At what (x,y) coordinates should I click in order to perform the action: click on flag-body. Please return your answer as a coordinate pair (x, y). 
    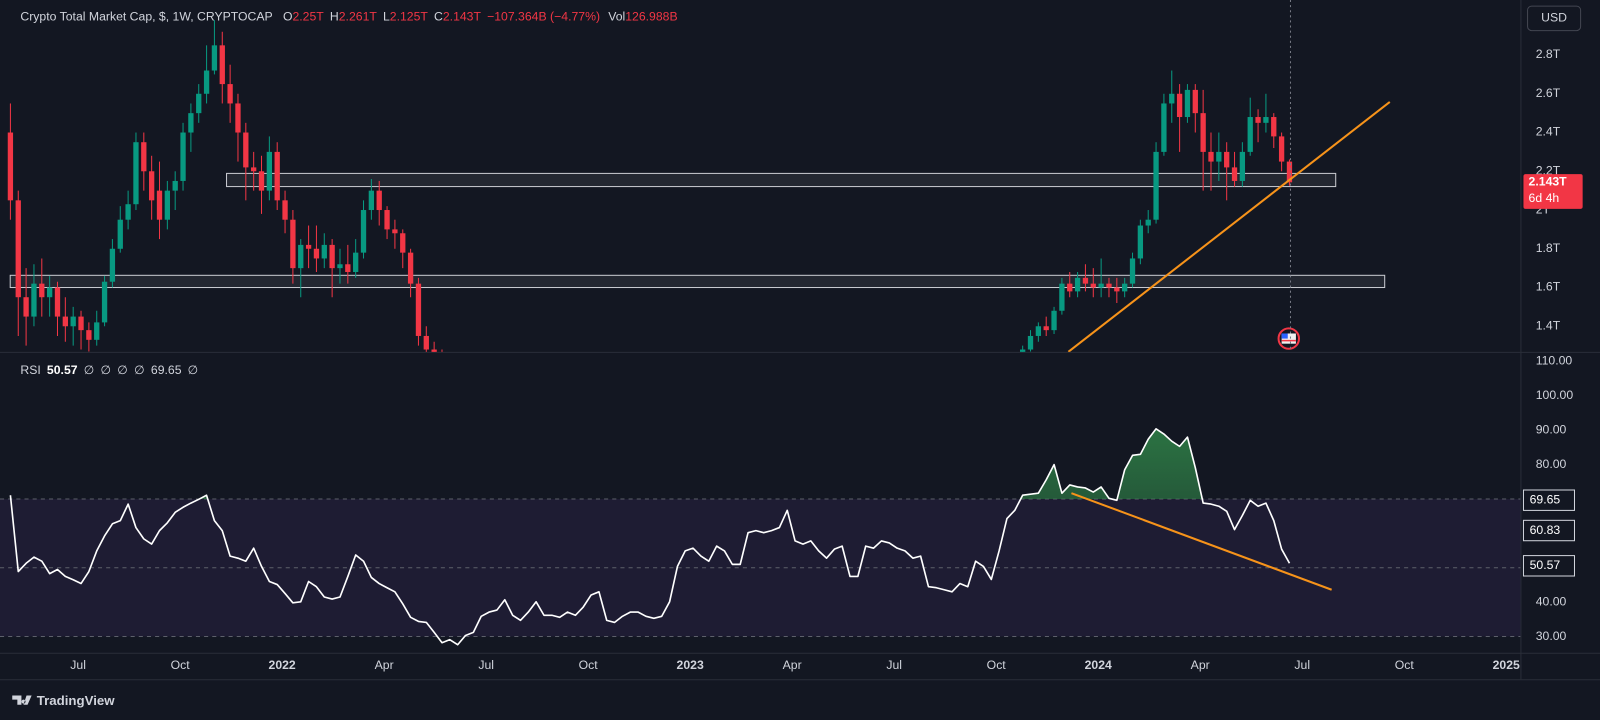
    Looking at the image, I should click on (1288, 338).